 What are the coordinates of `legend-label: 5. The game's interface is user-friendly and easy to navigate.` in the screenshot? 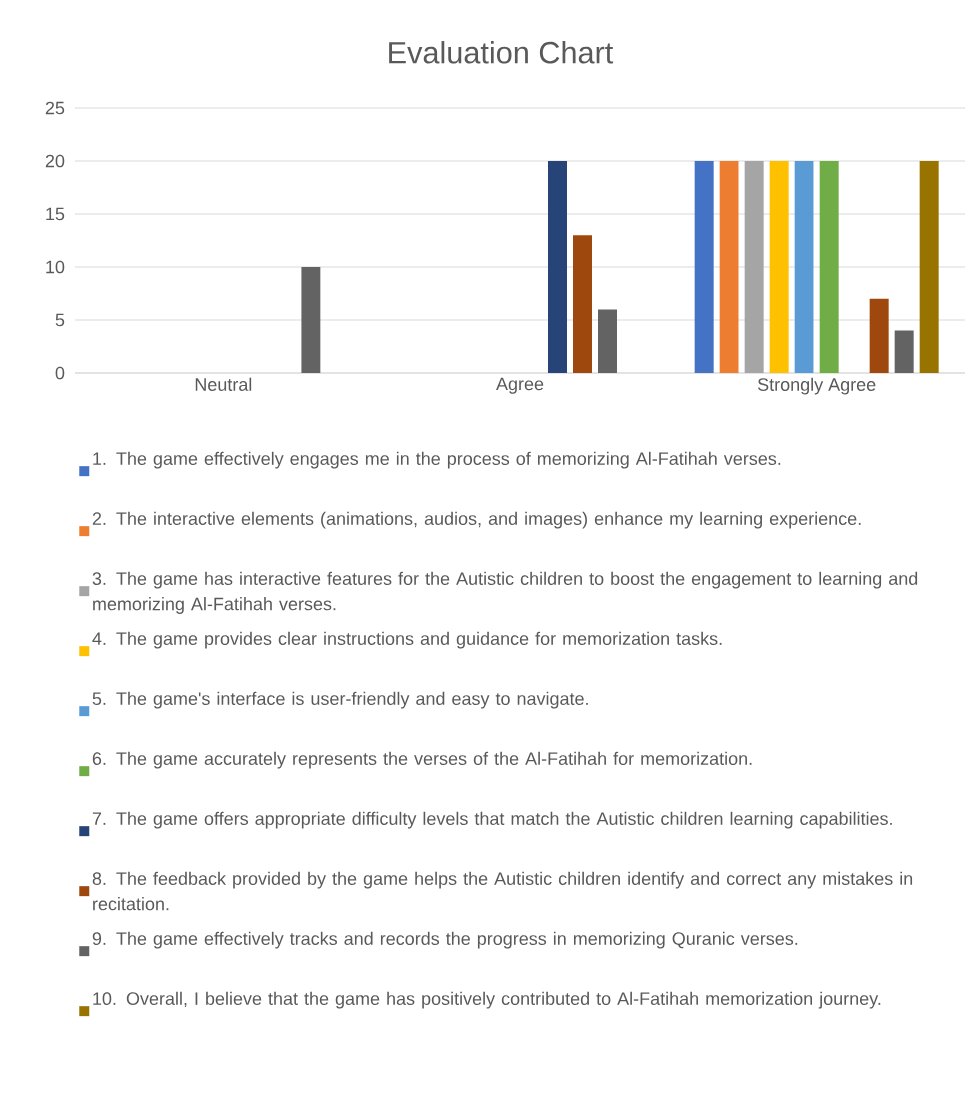 It's located at (340, 700).